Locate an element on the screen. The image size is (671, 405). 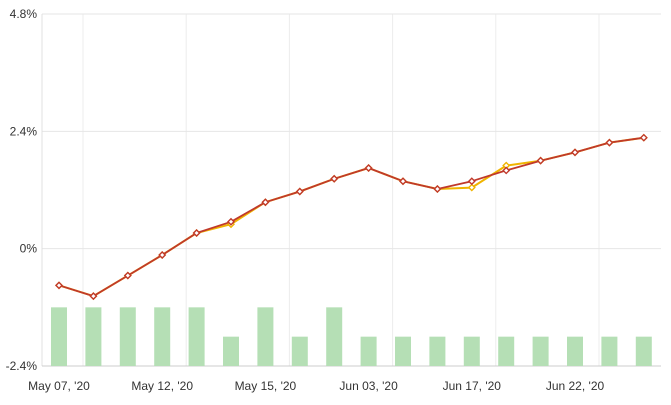
x-tick-label: Jun 17, '20 is located at coordinates (472, 386).